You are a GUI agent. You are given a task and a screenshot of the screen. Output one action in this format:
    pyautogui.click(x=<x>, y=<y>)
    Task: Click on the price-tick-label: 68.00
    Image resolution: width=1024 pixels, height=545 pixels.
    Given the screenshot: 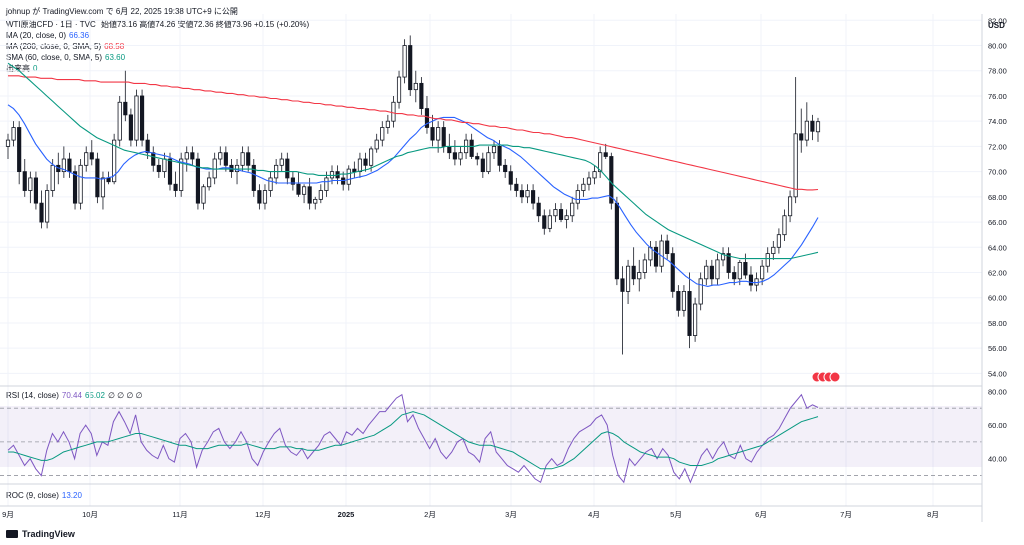 What is the action you would take?
    pyautogui.click(x=997, y=197)
    